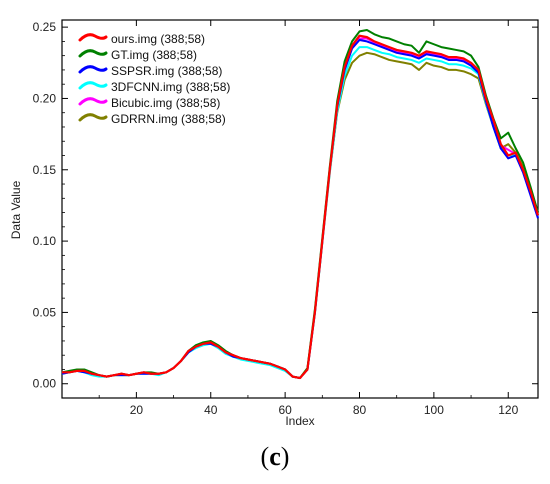 This screenshot has width=550, height=484. I want to click on legend-label: SSPSR.img (388;58), so click(166, 71).